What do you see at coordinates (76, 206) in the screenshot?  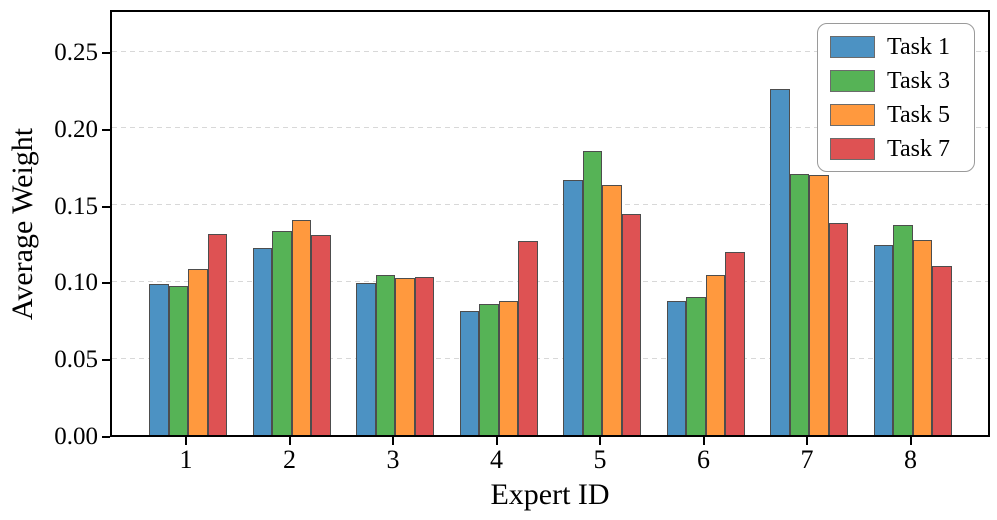 I see `y-tick-label: 0.15` at bounding box center [76, 206].